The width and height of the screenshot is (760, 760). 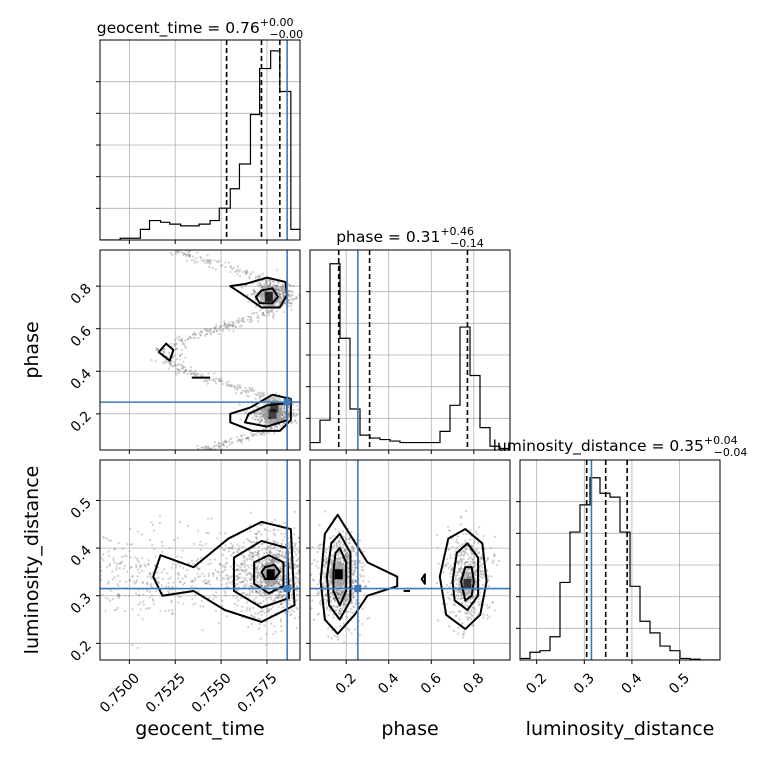 What do you see at coordinates (81, 294) in the screenshot?
I see `ytick-label-phase-3: 0.8` at bounding box center [81, 294].